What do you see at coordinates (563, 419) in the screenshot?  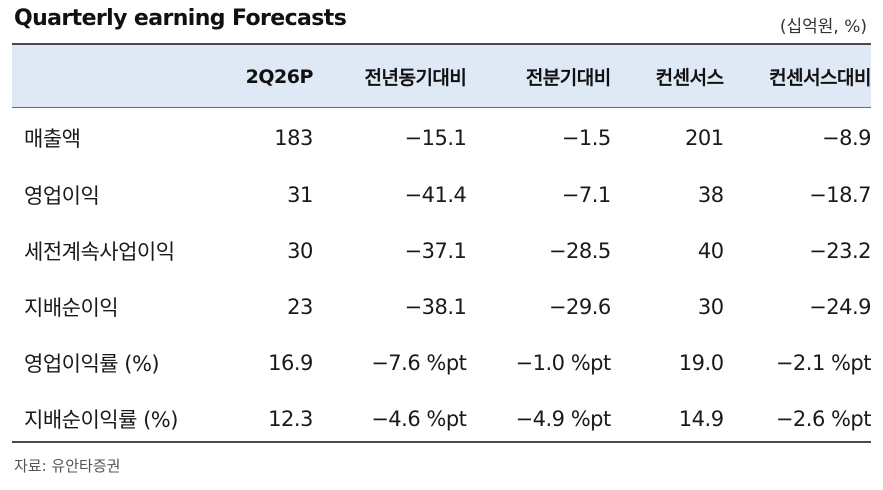 I see `cell-value: −4.9 %pt` at bounding box center [563, 419].